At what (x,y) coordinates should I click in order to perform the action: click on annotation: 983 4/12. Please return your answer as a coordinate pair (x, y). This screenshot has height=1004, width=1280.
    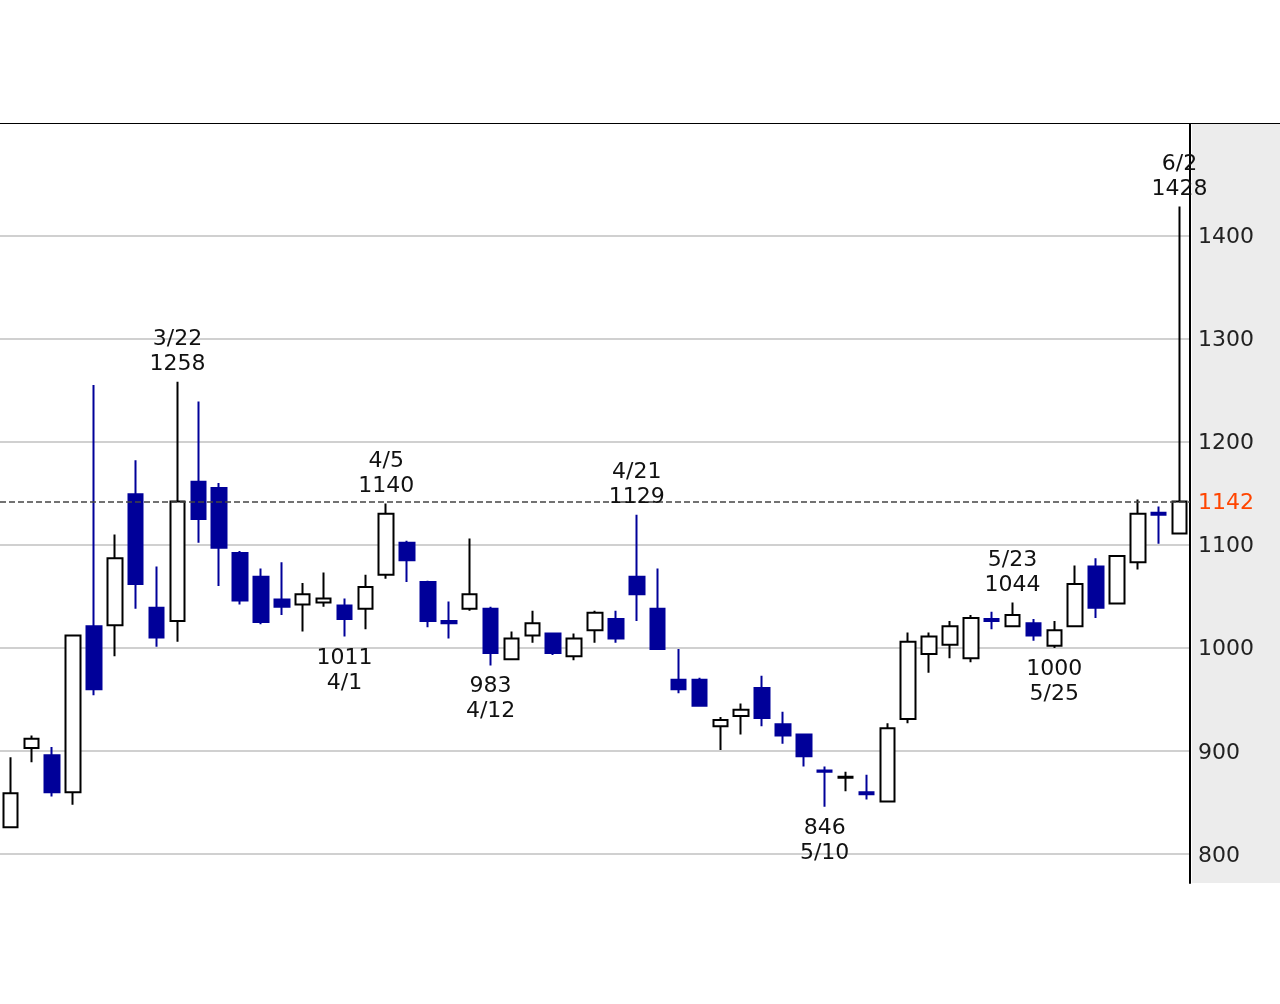
    Looking at the image, I should click on (490, 697).